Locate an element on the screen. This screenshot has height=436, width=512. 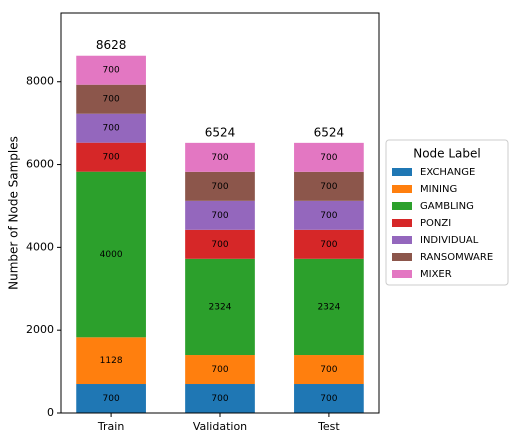
legend-label: INDIVIDUAL is located at coordinates (449, 240).